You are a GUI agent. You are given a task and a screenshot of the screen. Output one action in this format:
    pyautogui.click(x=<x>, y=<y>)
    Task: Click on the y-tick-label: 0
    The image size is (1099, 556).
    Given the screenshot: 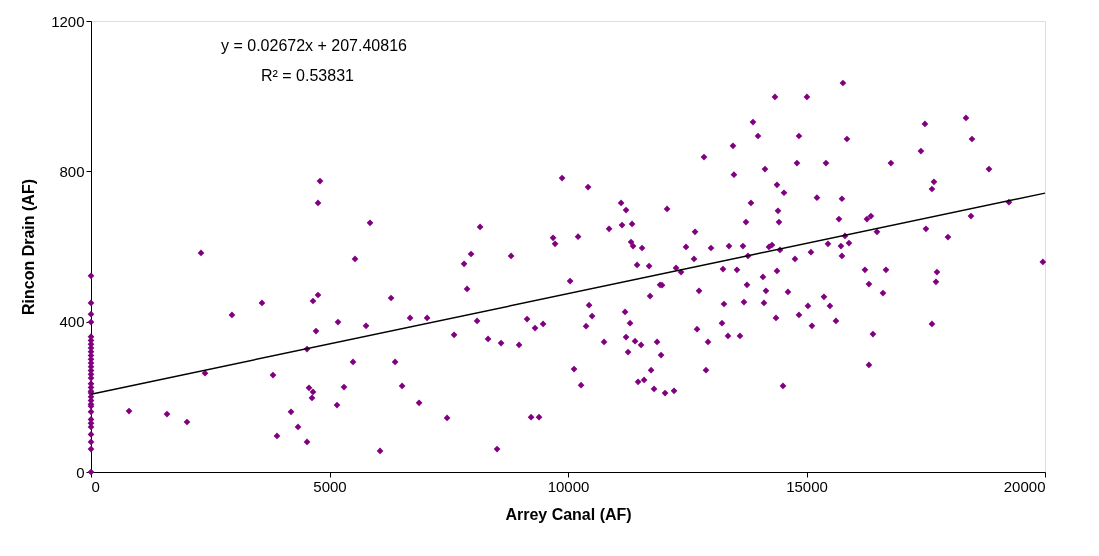 What is the action you would take?
    pyautogui.click(x=80, y=472)
    